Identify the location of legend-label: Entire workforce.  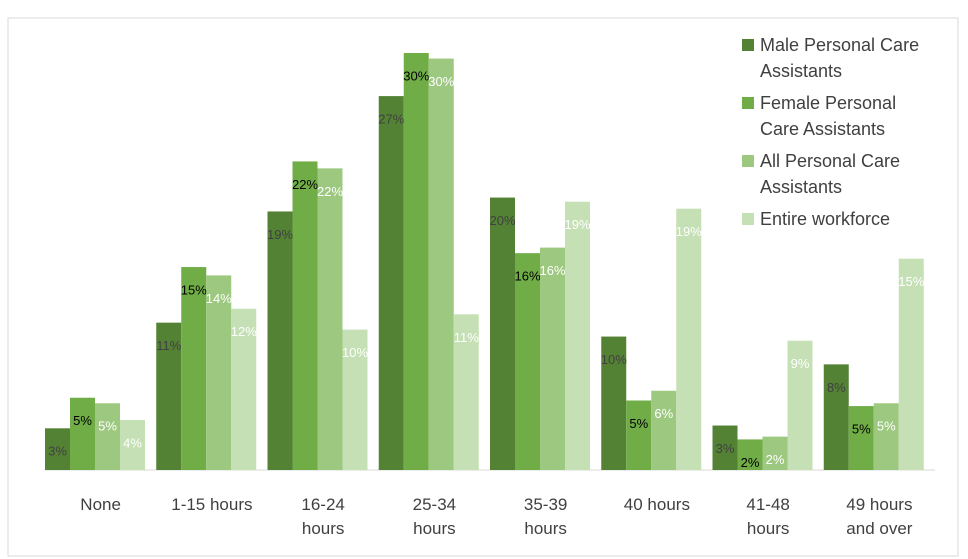
(825, 219).